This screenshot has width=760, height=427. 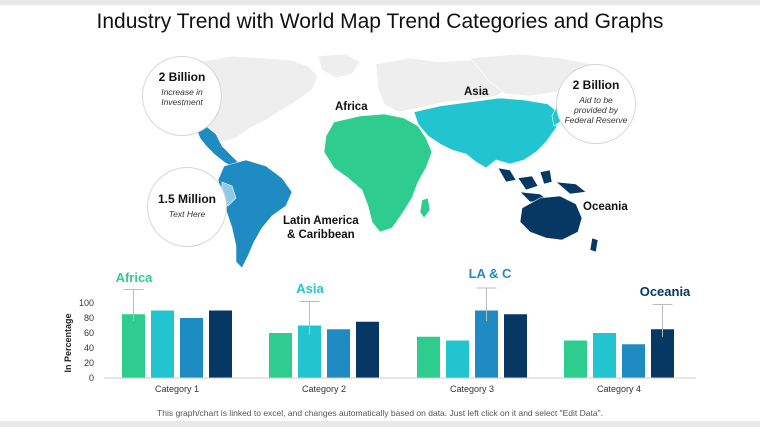 What do you see at coordinates (472, 389) in the screenshot?
I see `x-tick-label: Category 3` at bounding box center [472, 389].